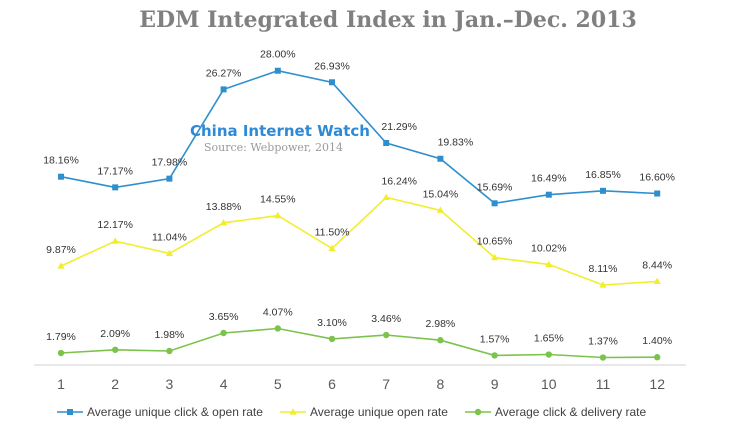 This screenshot has height=432, width=750. I want to click on x-axis-ticks: 1 2 3 4 5 6 7 8 9 10 11 12, so click(360, 378).